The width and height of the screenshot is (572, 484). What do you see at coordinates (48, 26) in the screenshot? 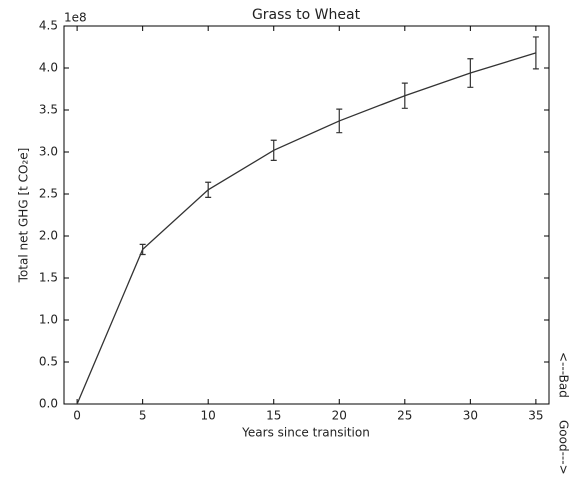
I see `y-tick-label: 4.5` at bounding box center [48, 26].